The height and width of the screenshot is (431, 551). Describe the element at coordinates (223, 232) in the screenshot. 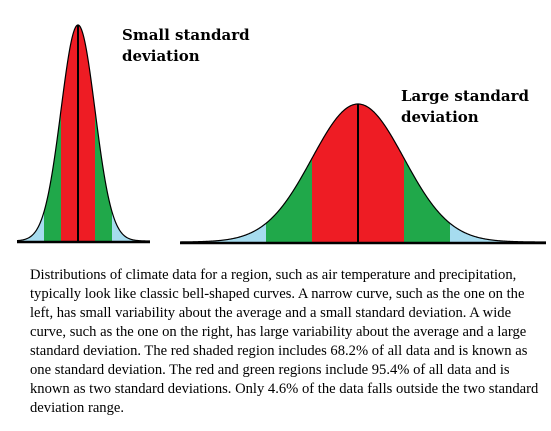

I see `large-left-tail-region` at that location.